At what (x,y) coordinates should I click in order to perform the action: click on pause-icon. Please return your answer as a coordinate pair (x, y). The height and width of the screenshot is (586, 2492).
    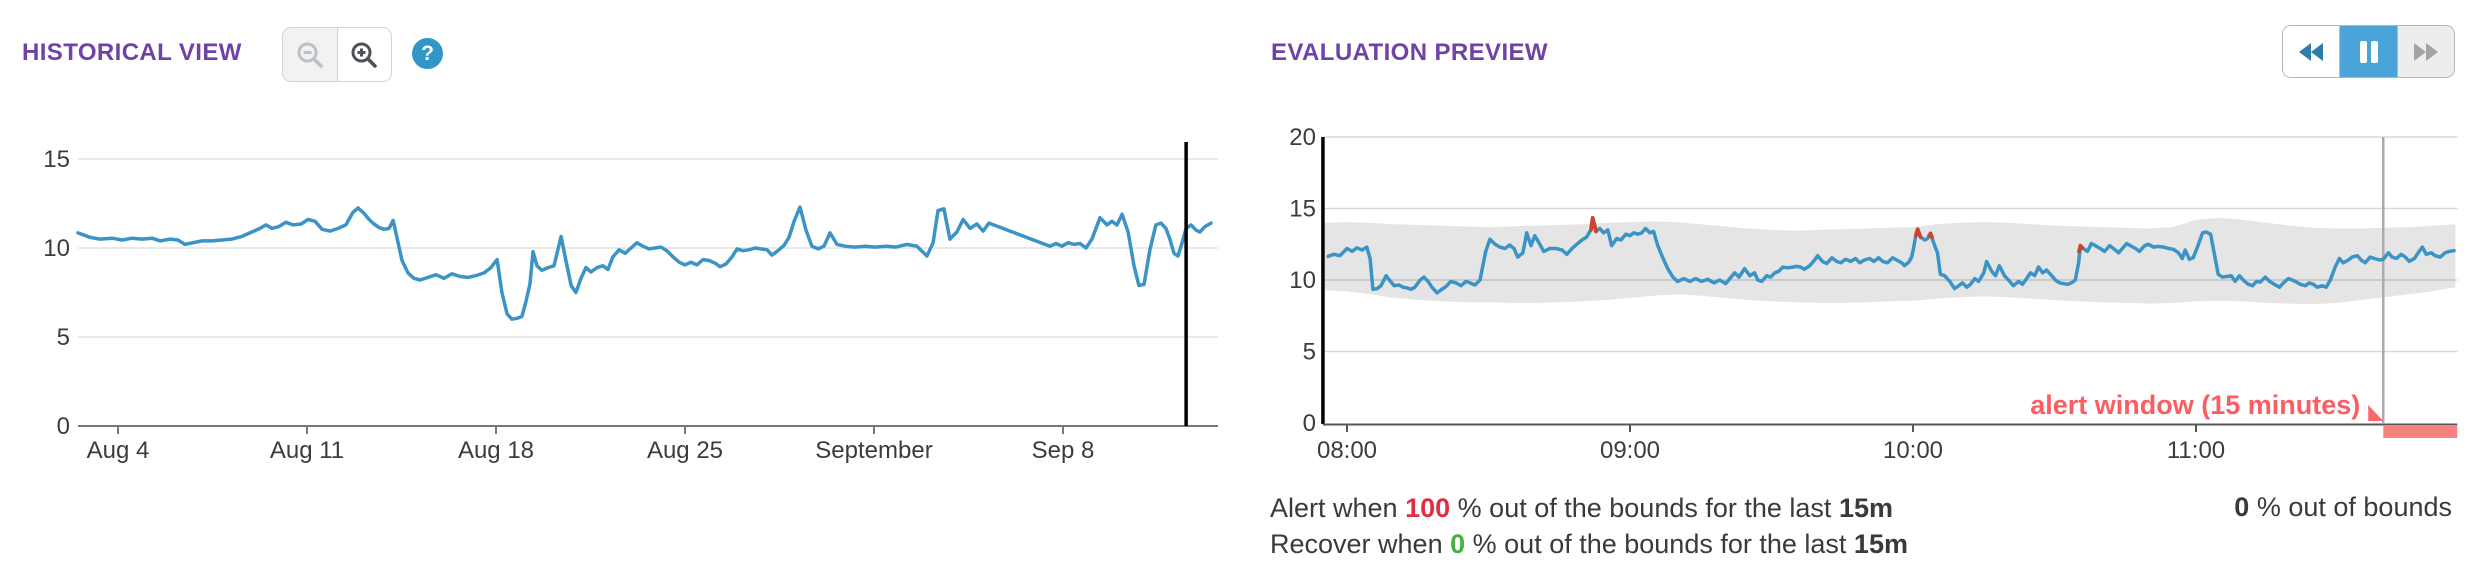
    Looking at the image, I should click on (2368, 51).